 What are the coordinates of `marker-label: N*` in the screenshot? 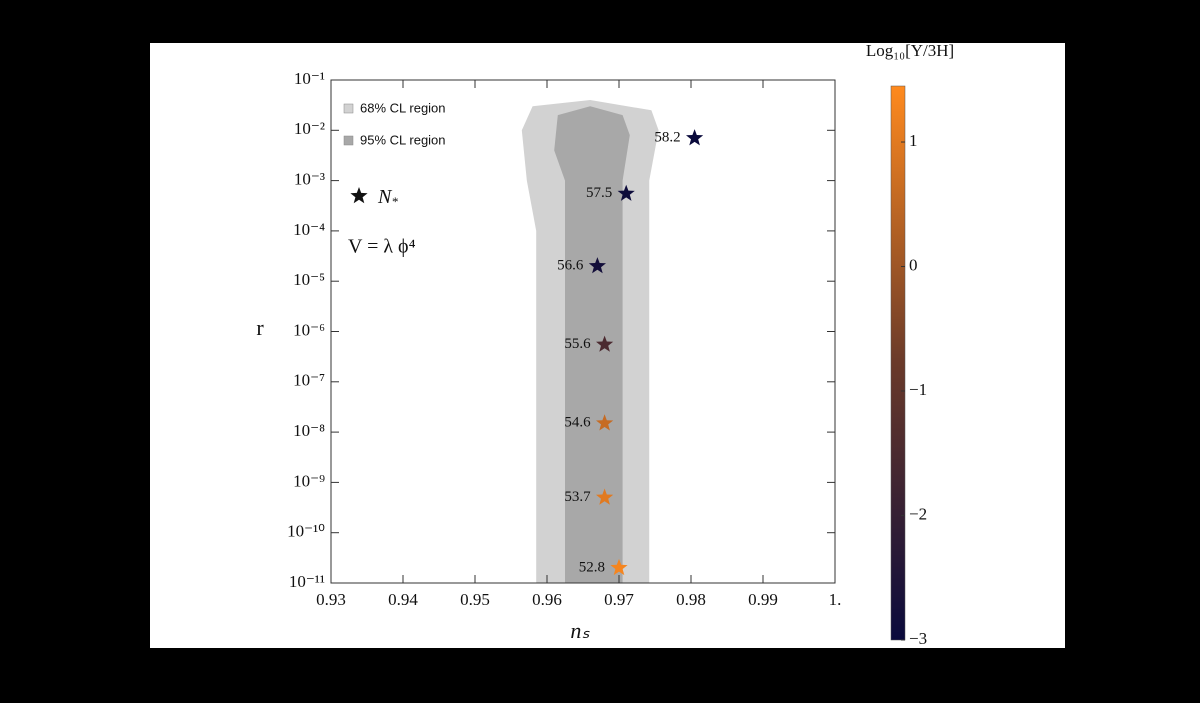 It's located at (387, 197).